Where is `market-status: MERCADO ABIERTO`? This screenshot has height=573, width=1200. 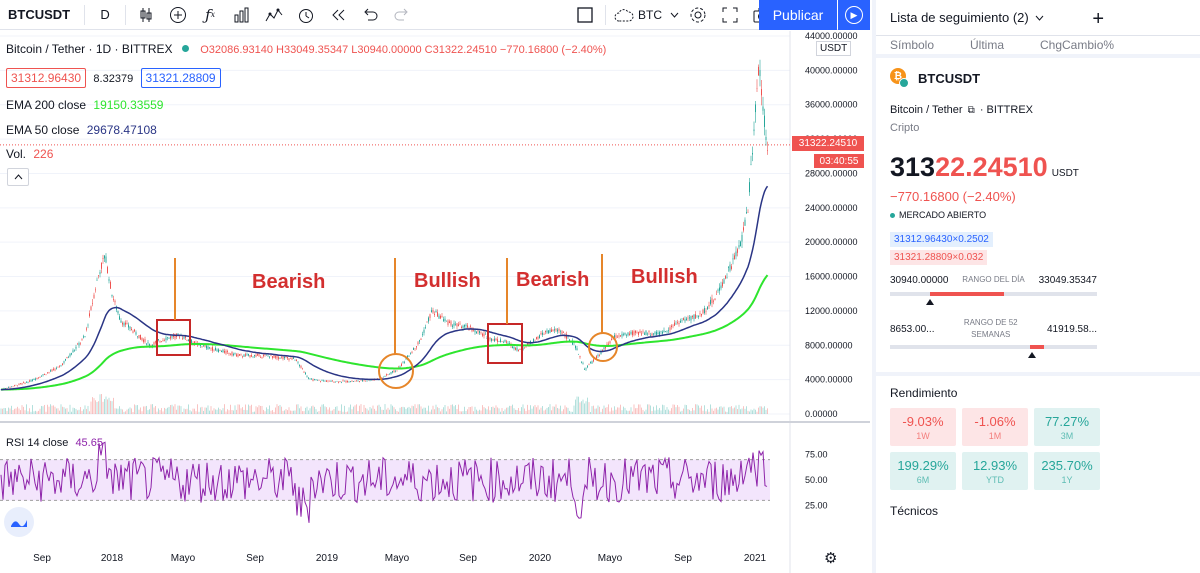 market-status: MERCADO ABIERTO is located at coordinates (1038, 215).